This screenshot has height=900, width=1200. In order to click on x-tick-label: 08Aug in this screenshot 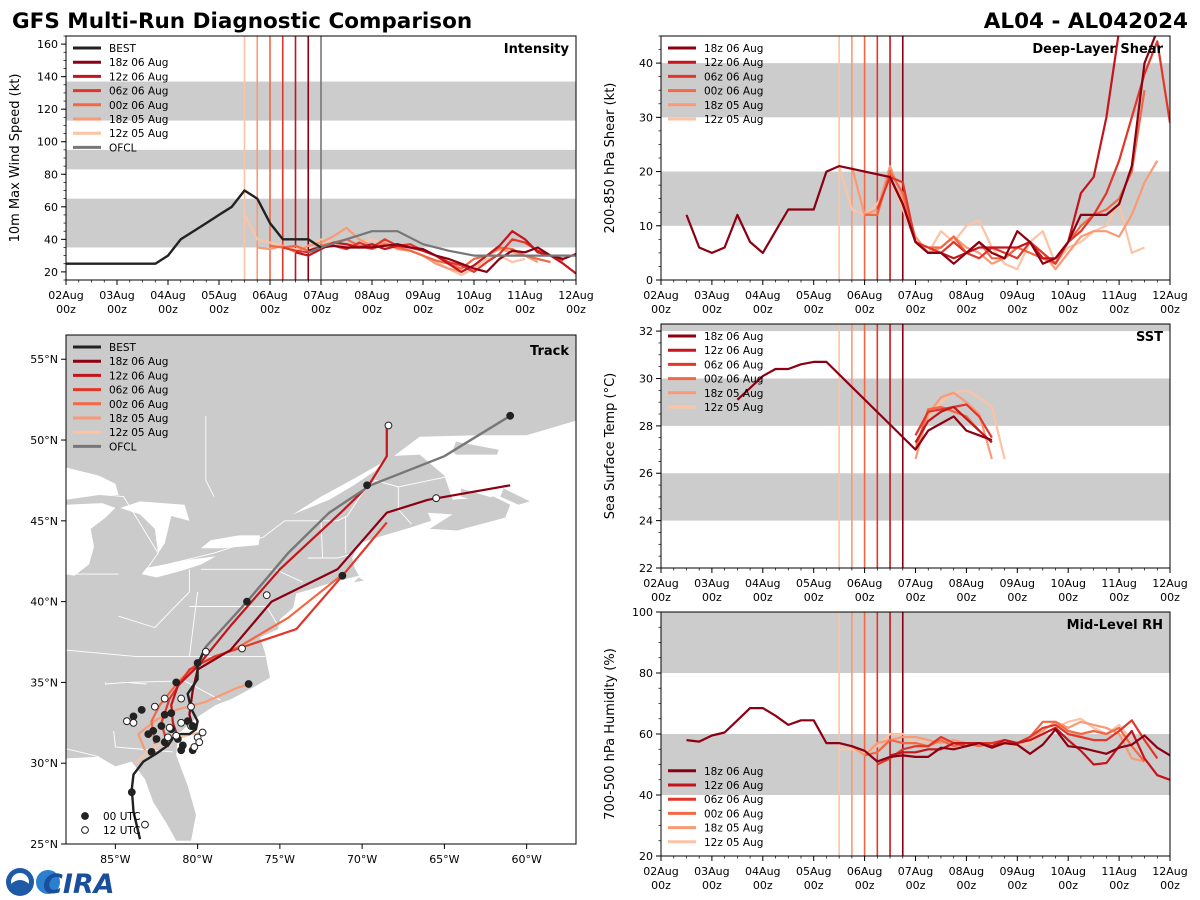, I will do `click(371, 295)`.